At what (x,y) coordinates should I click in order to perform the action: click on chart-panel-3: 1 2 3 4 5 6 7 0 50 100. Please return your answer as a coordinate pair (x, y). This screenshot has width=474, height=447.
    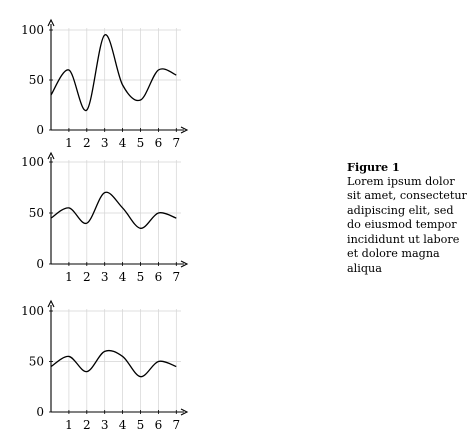
    Looking at the image, I should click on (105, 365).